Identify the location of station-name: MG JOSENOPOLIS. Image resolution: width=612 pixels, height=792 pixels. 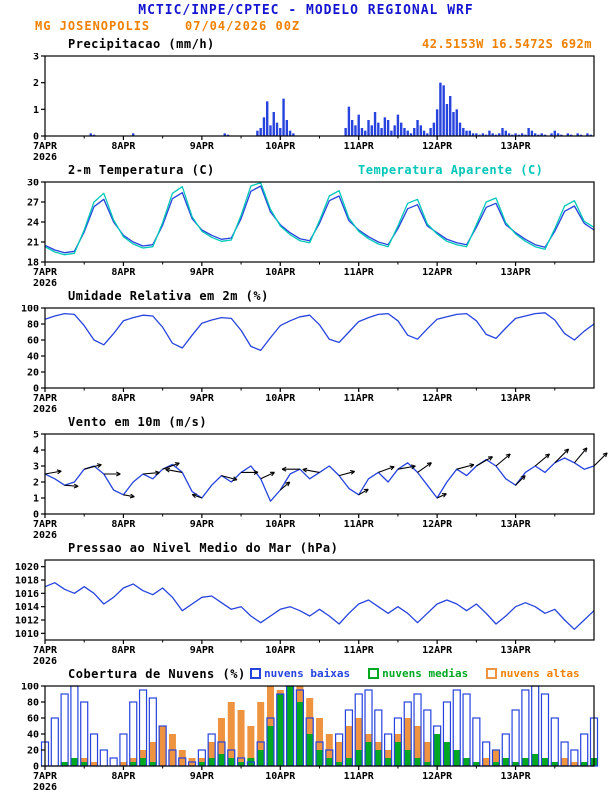
(93, 26).